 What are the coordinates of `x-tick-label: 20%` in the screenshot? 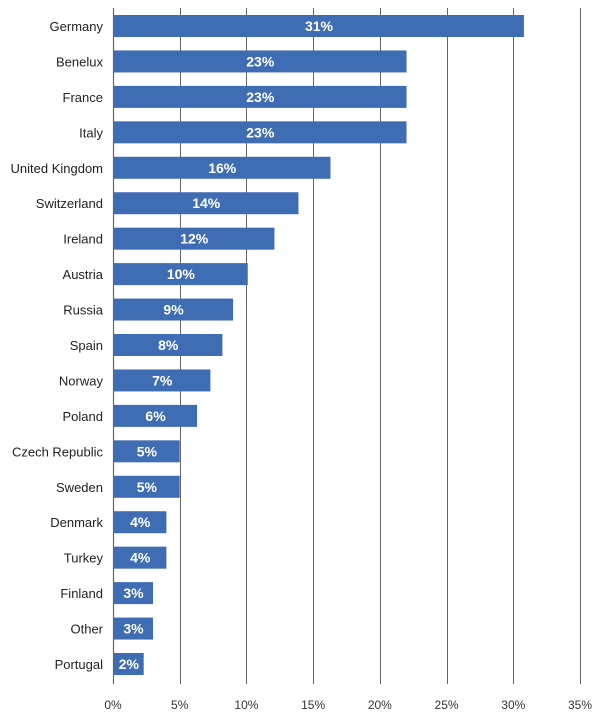 It's located at (380, 705).